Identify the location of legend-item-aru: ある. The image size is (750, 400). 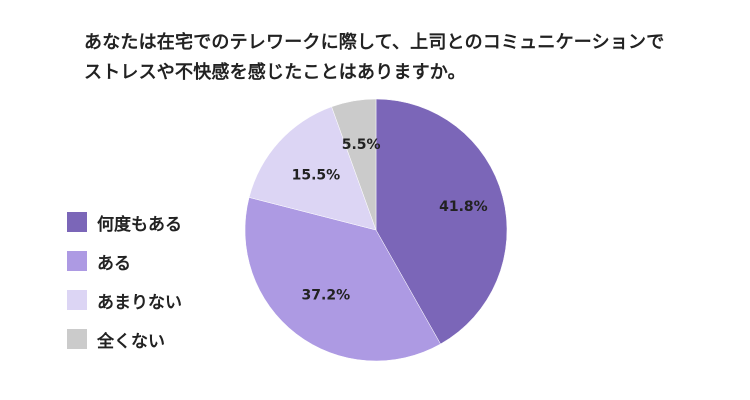
(124, 261).